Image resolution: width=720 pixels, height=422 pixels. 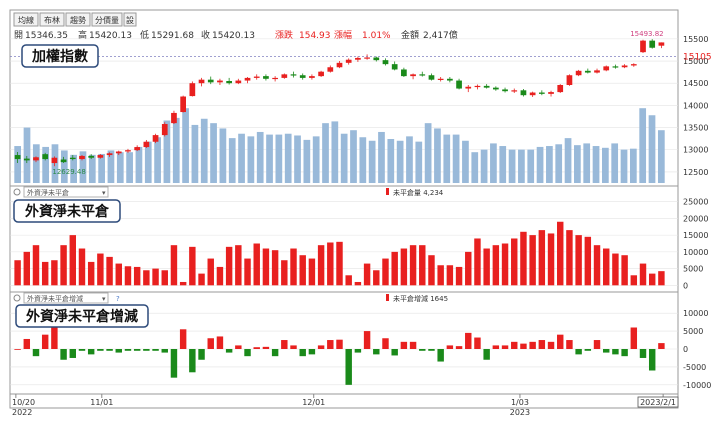 What do you see at coordinates (82, 316) in the screenshot?
I see `panel3-title: 外資淨未平倉增減` at bounding box center [82, 316].